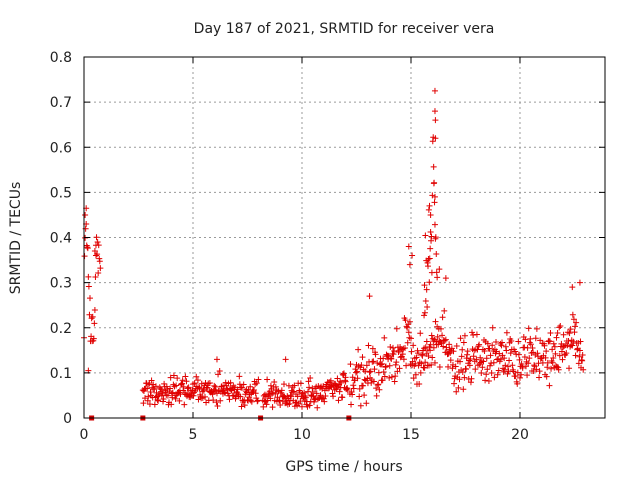 This screenshot has width=640, height=480. I want to click on y-tick-label: 0.1, so click(61, 374).